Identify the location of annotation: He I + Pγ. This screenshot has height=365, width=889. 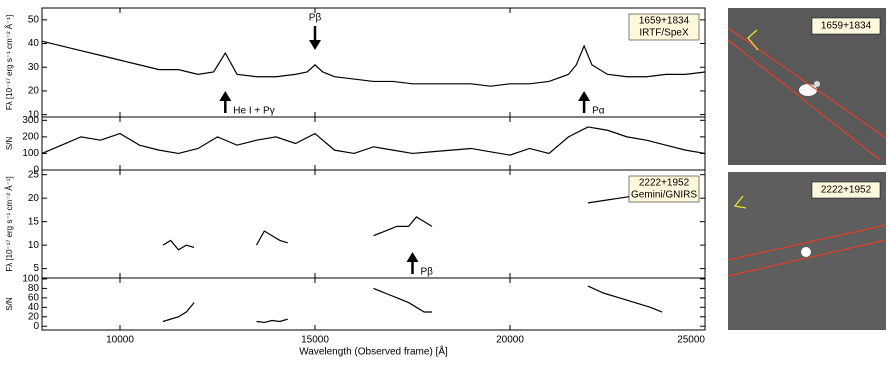
(253, 111).